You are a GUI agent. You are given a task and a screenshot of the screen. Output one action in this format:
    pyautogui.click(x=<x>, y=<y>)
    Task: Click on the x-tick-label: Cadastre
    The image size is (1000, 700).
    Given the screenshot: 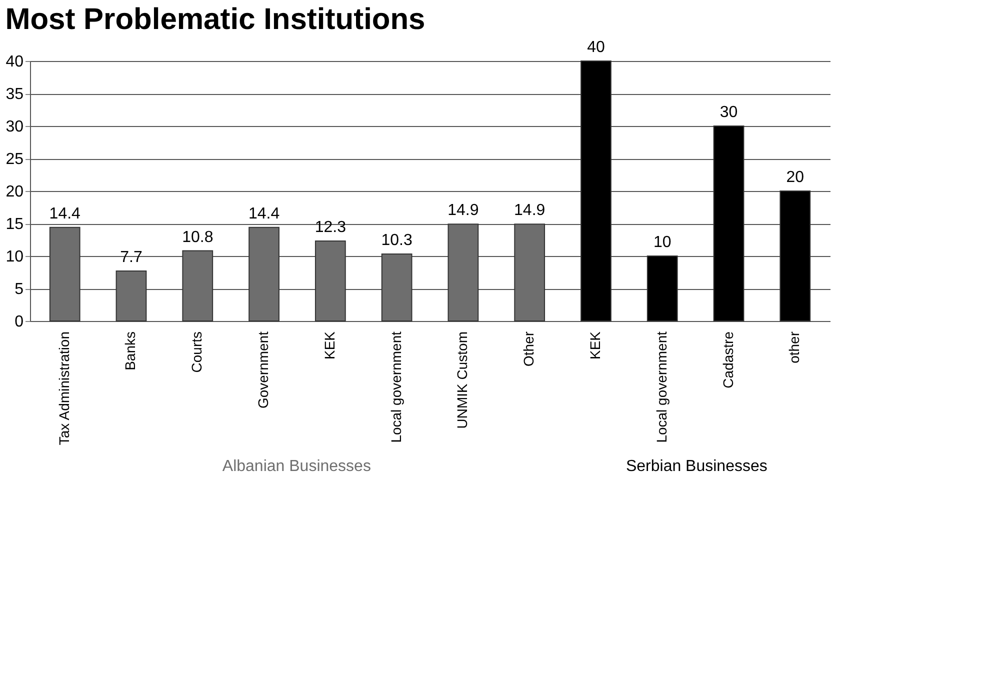 What is the action you would take?
    pyautogui.click(x=728, y=359)
    